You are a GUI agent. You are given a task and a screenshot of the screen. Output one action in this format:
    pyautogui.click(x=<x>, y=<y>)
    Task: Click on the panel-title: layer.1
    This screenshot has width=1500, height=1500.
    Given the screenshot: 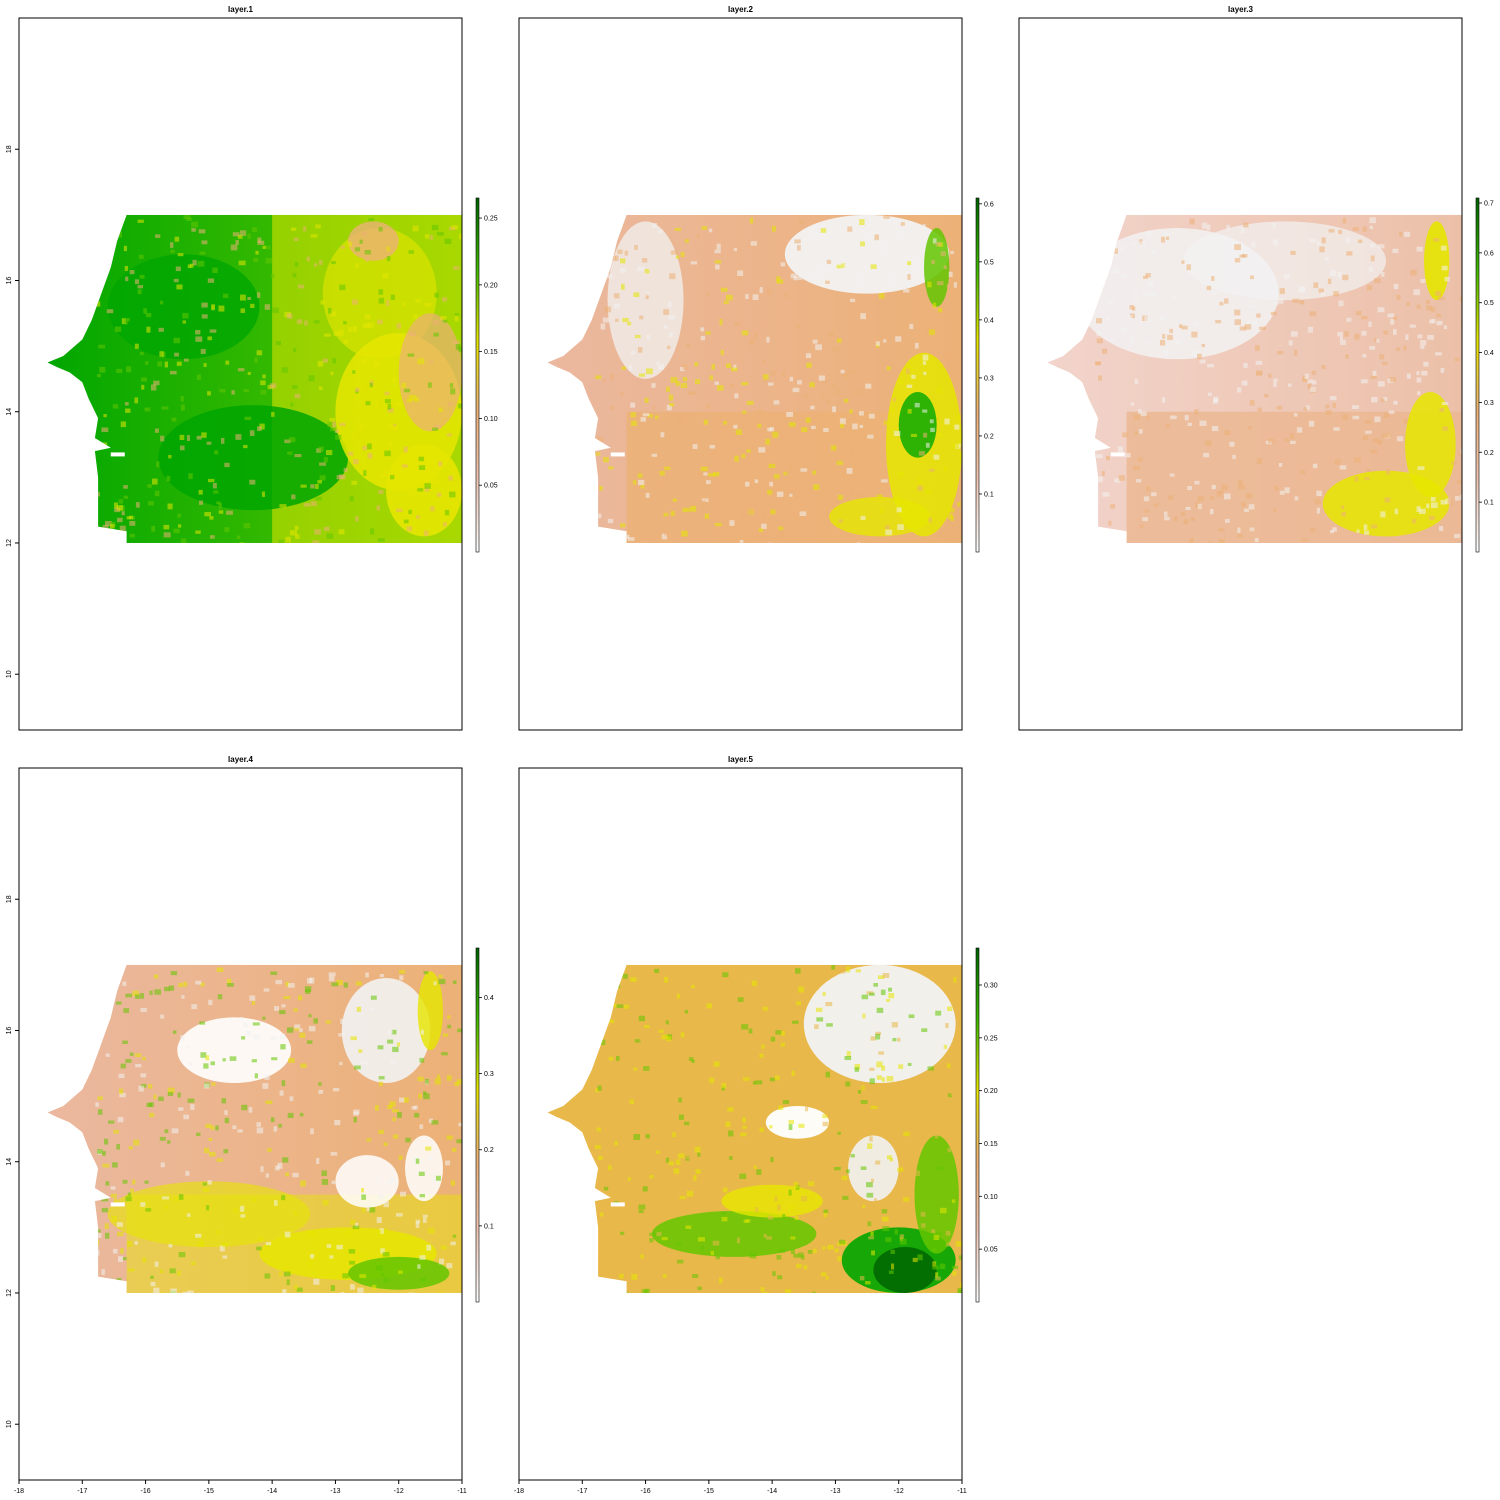 What is the action you would take?
    pyautogui.click(x=240, y=9)
    